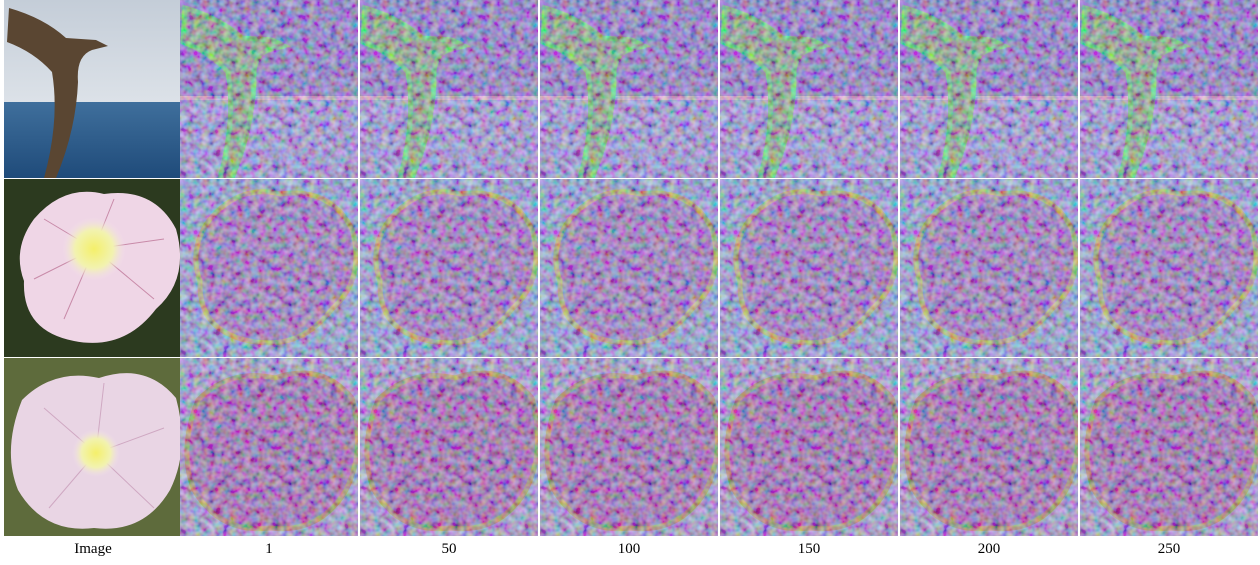 Image resolution: width=1260 pixels, height=565 pixels. I want to click on column-label: 50, so click(449, 549).